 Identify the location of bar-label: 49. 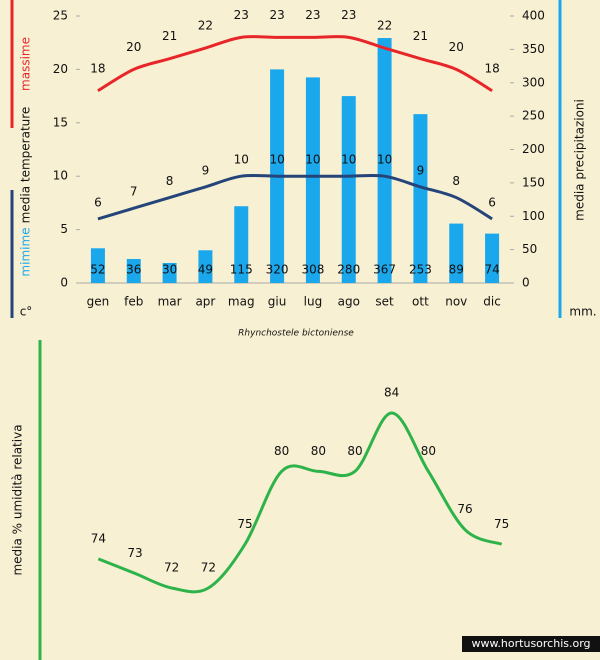
(205, 270).